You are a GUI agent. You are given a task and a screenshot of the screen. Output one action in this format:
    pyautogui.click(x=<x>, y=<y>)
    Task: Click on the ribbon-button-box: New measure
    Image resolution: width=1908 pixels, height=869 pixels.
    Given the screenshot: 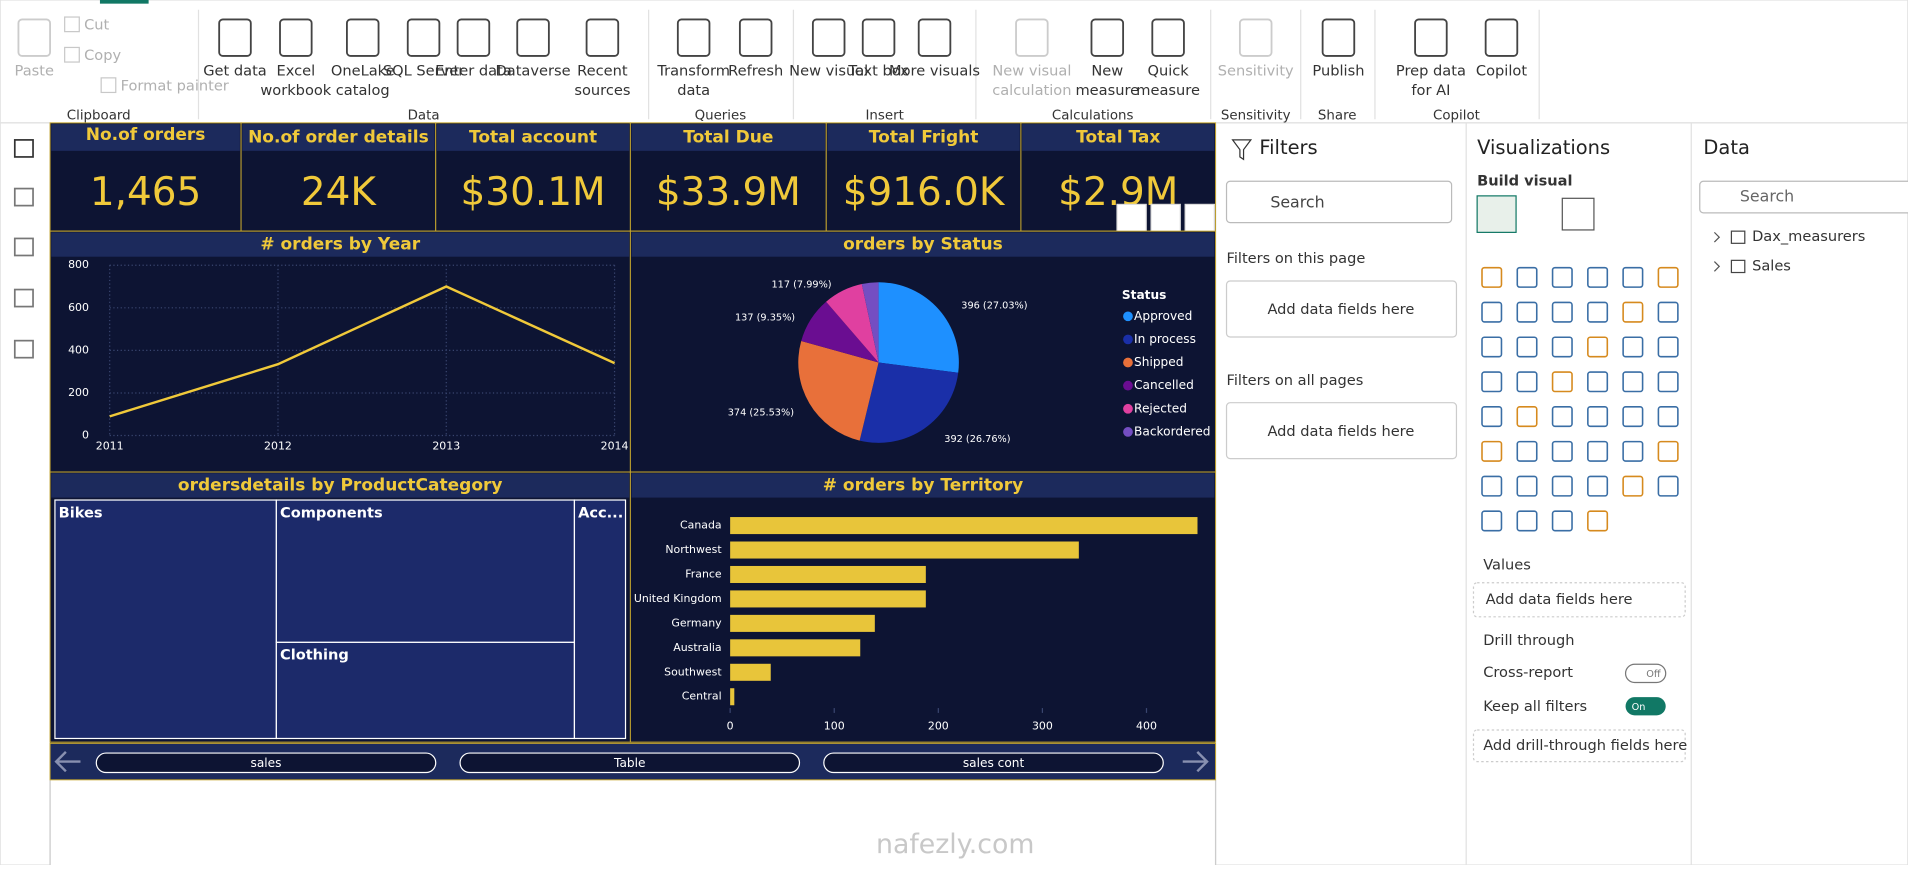 What is the action you would take?
    pyautogui.click(x=1107, y=83)
    